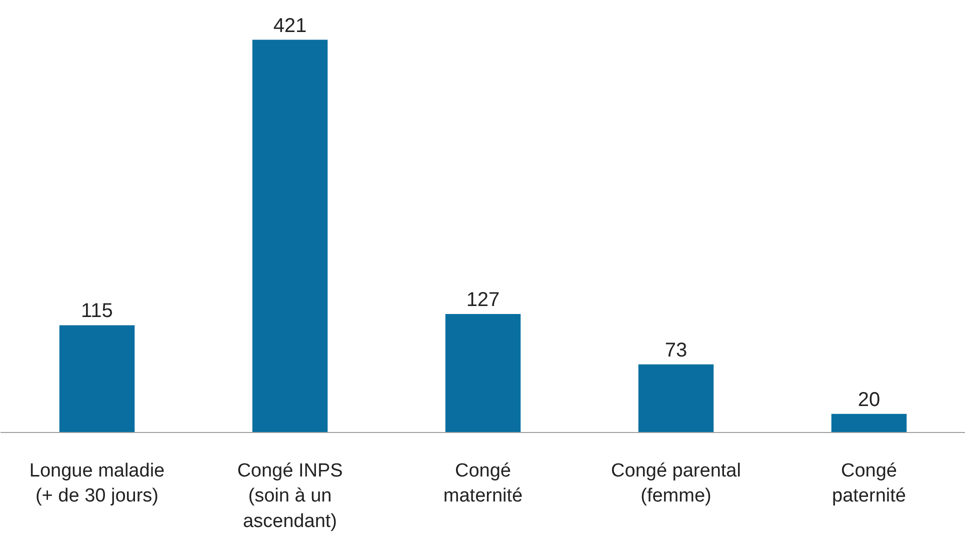 The height and width of the screenshot is (534, 965). Describe the element at coordinates (290, 25) in the screenshot. I see `data-label: 421` at that location.